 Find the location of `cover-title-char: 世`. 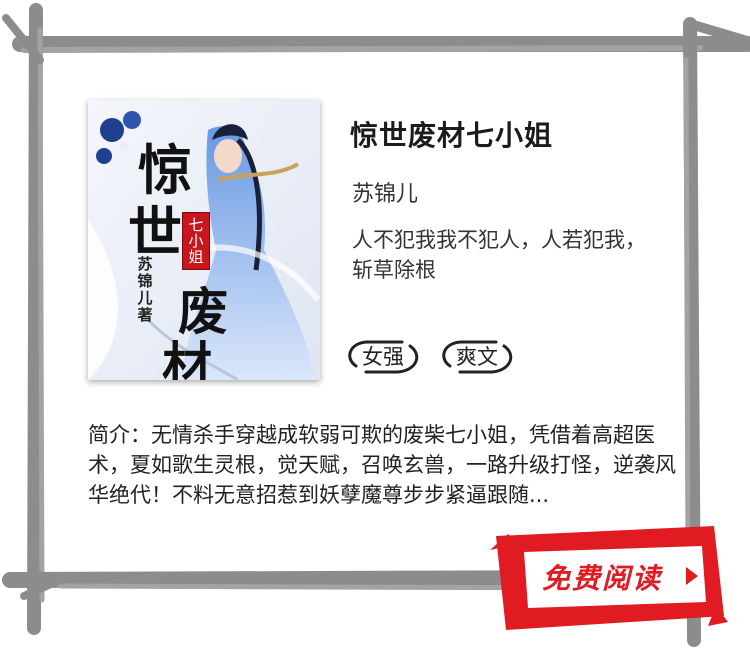

cover-title-char: 世 is located at coordinates (155, 232).